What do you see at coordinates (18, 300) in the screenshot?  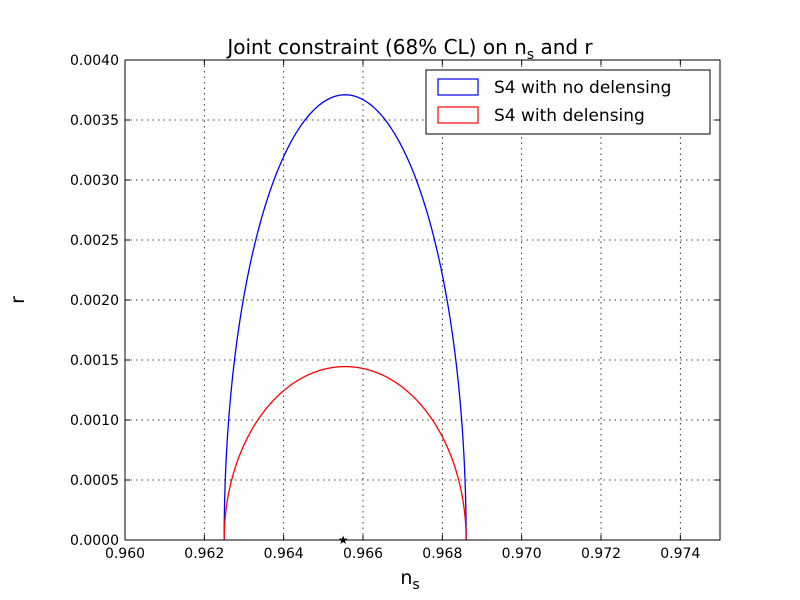 I see `y-axis-title: r` at bounding box center [18, 300].